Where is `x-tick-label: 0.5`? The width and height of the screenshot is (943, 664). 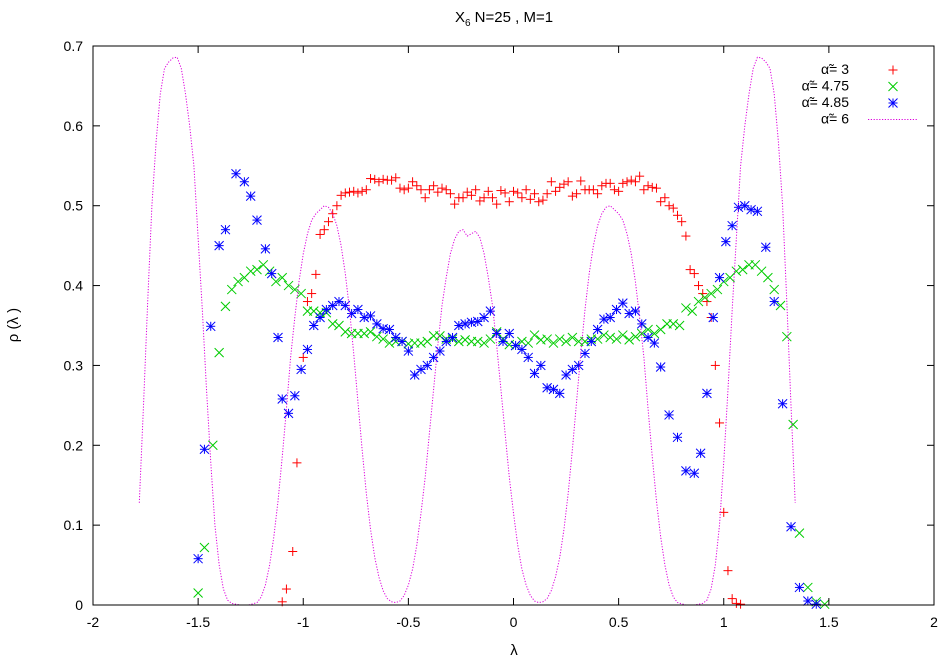
x-tick-label: 0.5 is located at coordinates (619, 622).